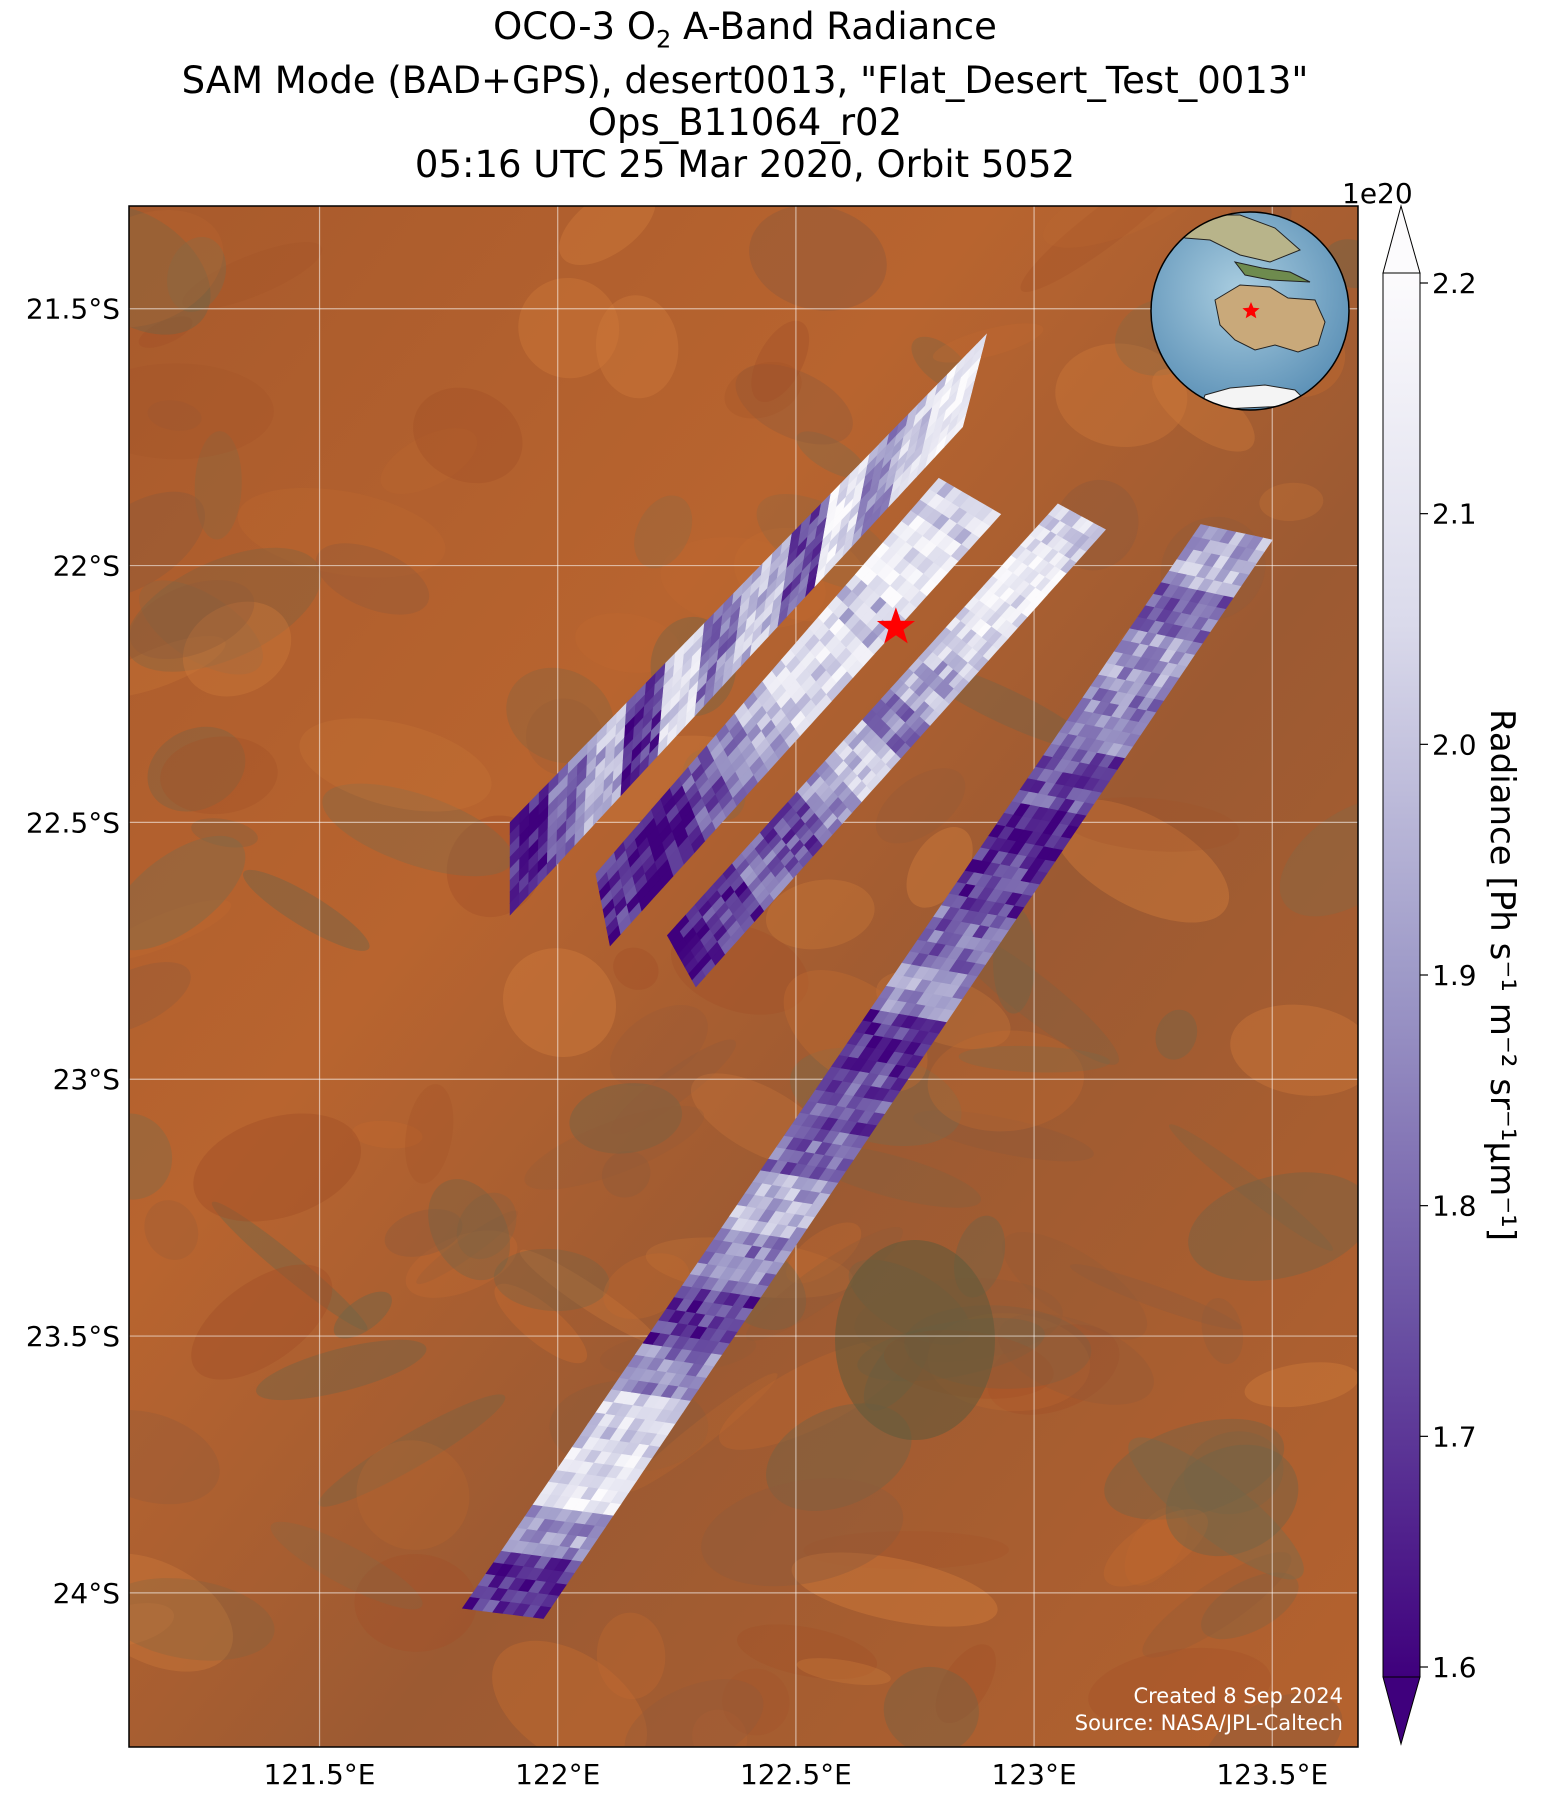 This screenshot has width=1541, height=1796. What do you see at coordinates (745, 123) in the screenshot?
I see `title-line-3: Ops_B11064_r02` at bounding box center [745, 123].